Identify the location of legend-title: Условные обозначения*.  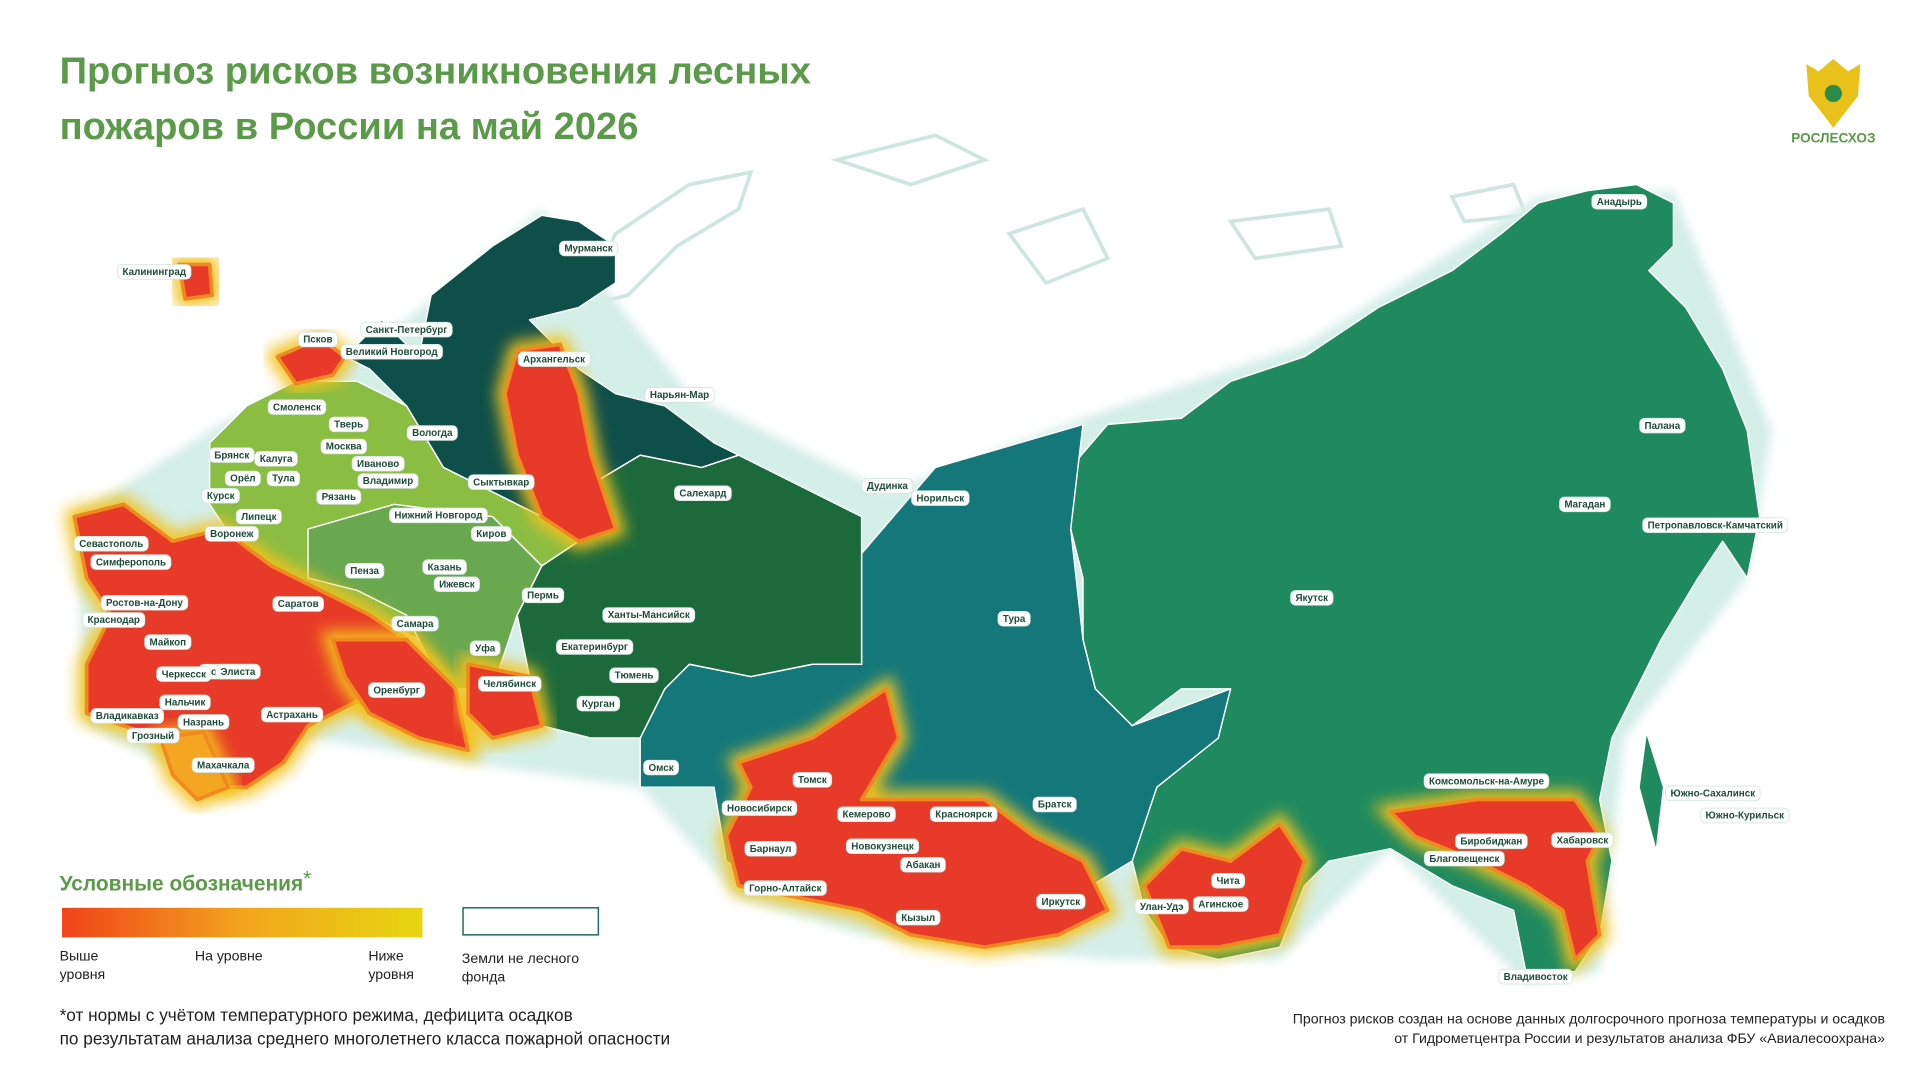
(186, 882).